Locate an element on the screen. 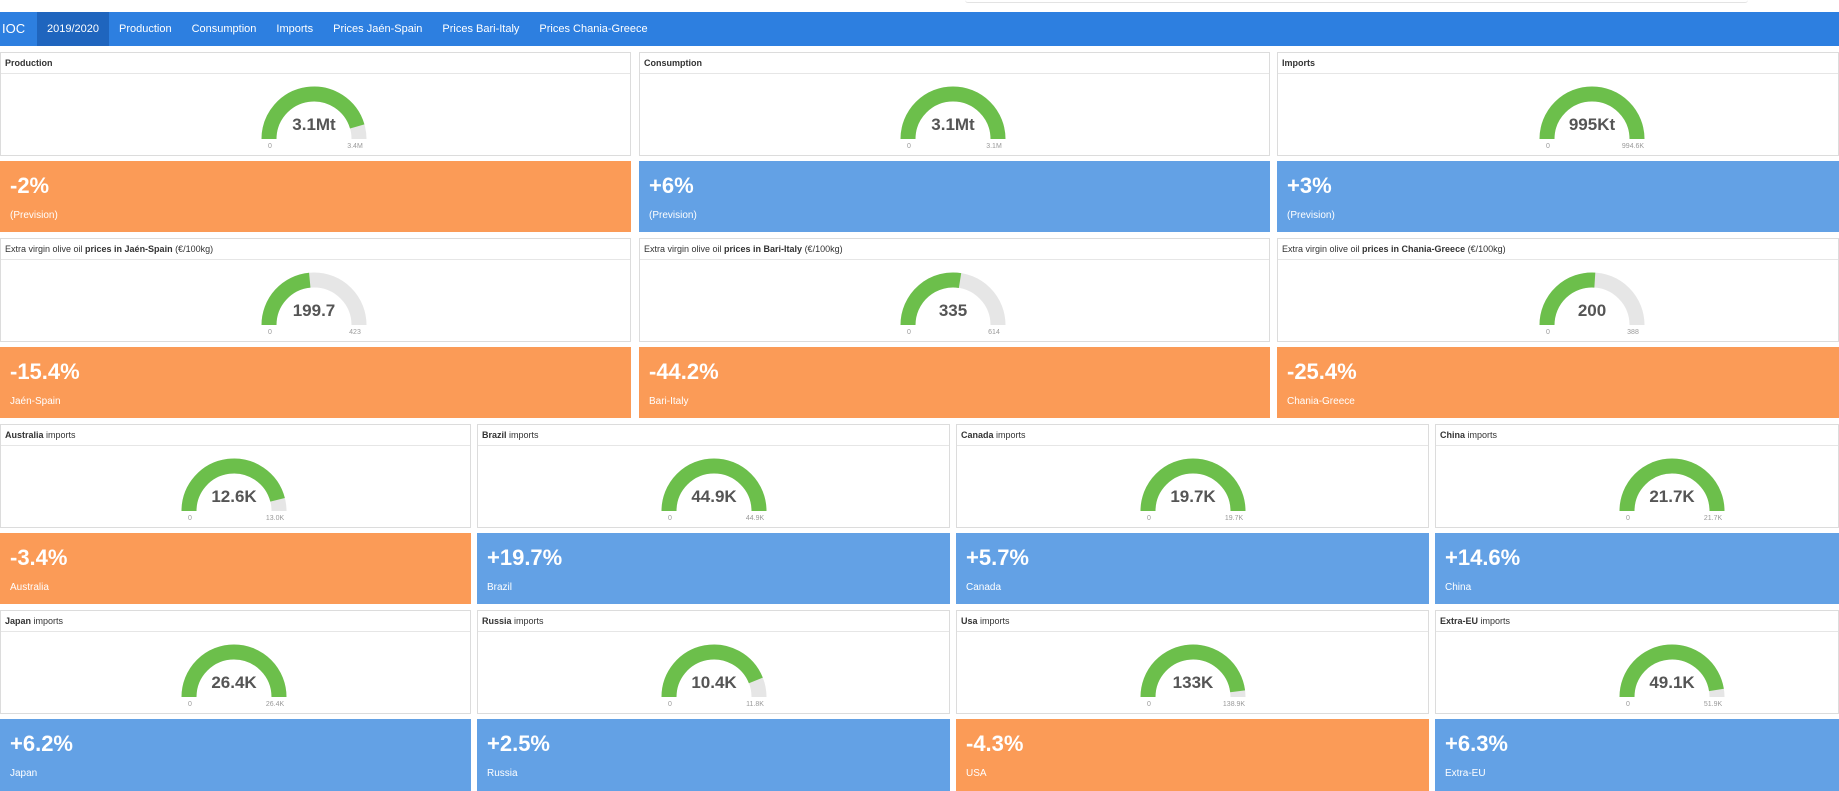 The image size is (1839, 791). scroll-hint is located at coordinates (1356, 1).